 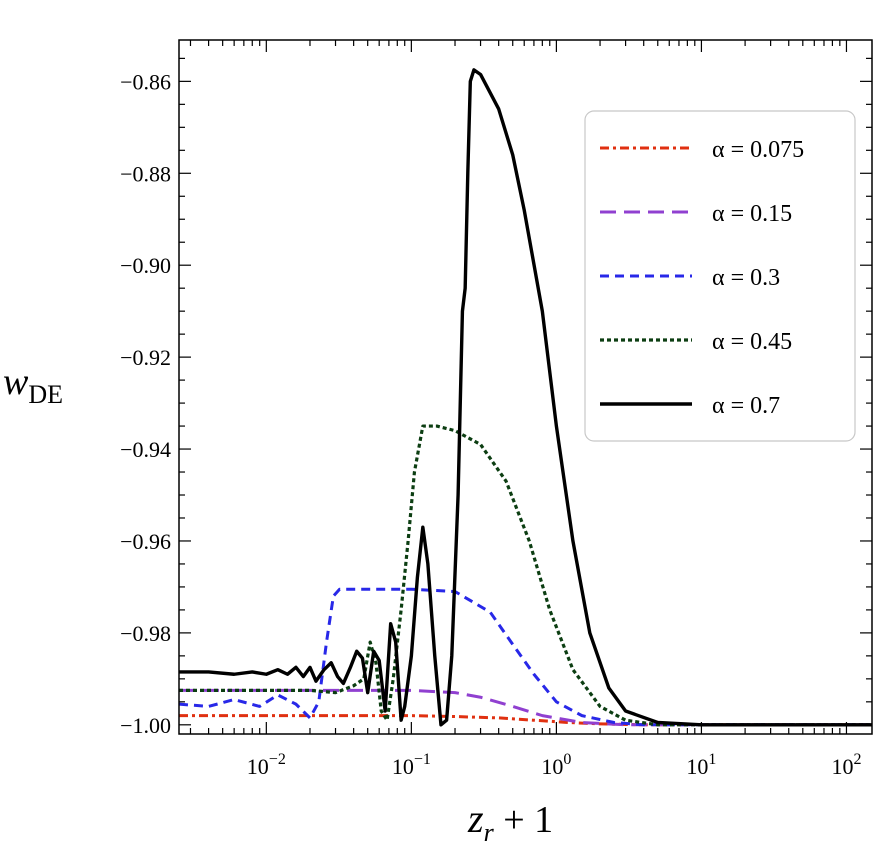 What do you see at coordinates (145, 541) in the screenshot?
I see `y-tick-label: −0.96` at bounding box center [145, 541].